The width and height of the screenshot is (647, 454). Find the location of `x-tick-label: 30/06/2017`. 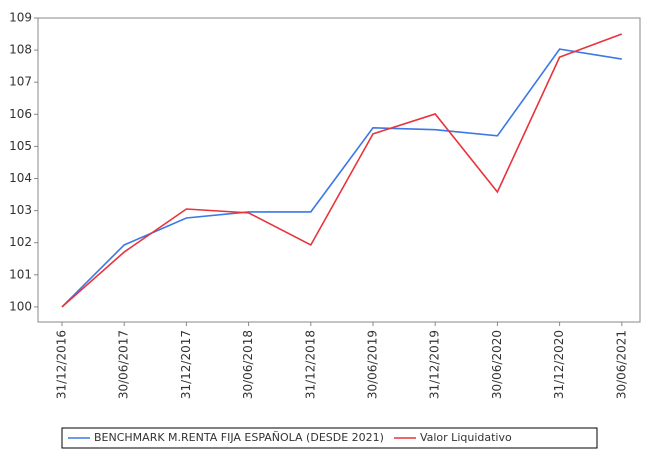

x-tick-label: 30/06/2017 is located at coordinates (124, 364).